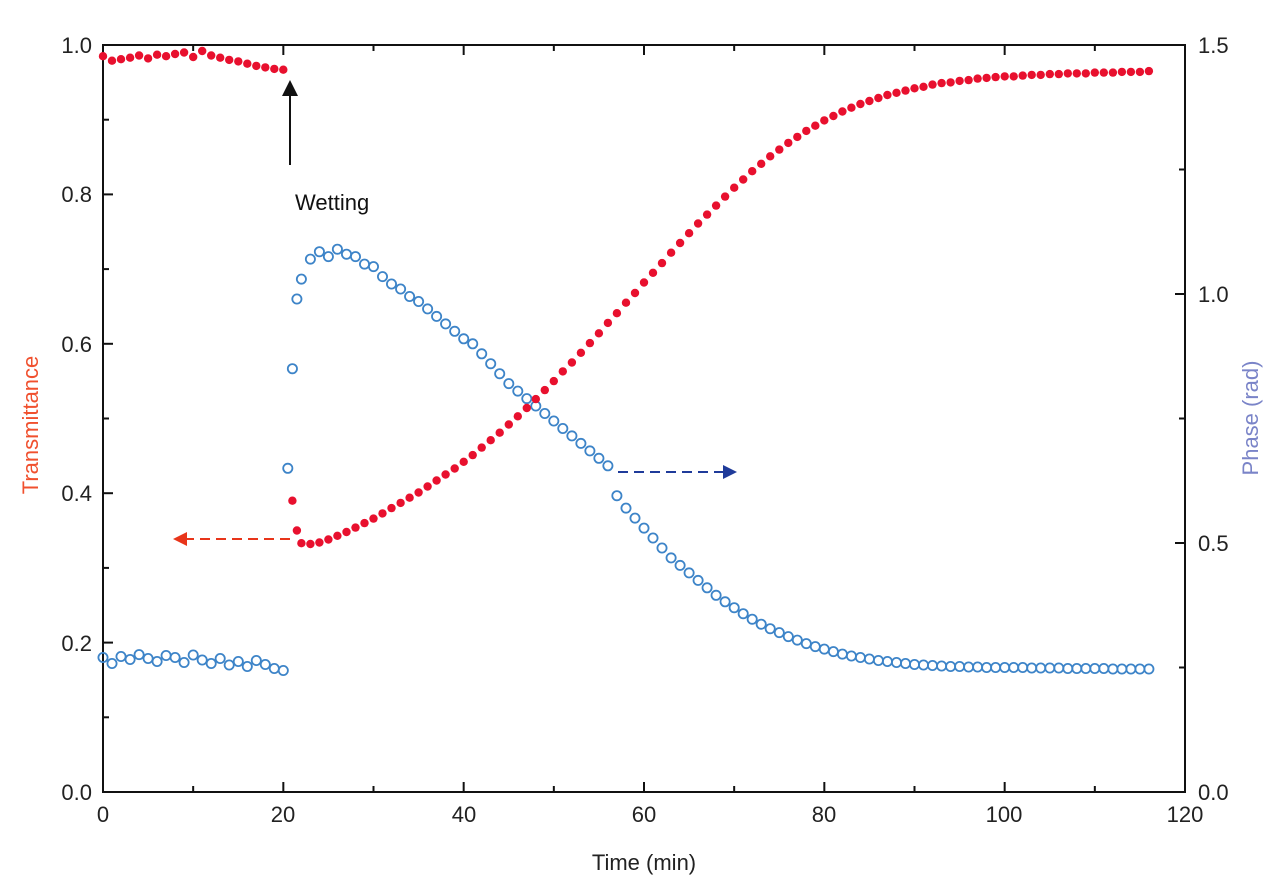 Image resolution: width=1280 pixels, height=896 pixels. What do you see at coordinates (644, 862) in the screenshot?
I see `x-axis-title: Time (min)` at bounding box center [644, 862].